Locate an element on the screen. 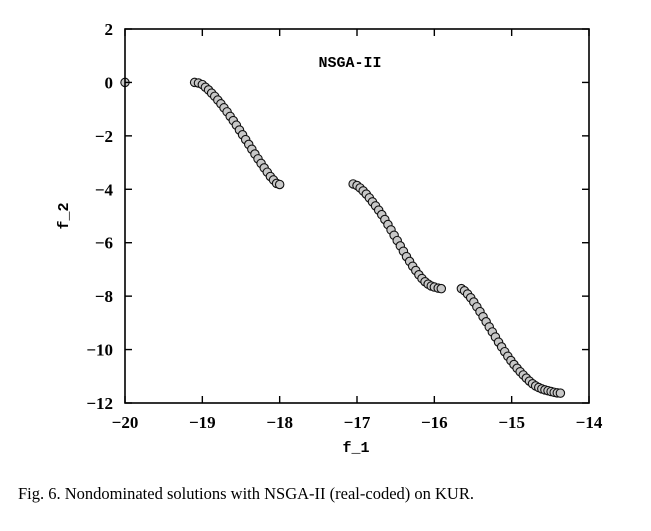  y-tick-label: −2 is located at coordinates (104, 136).